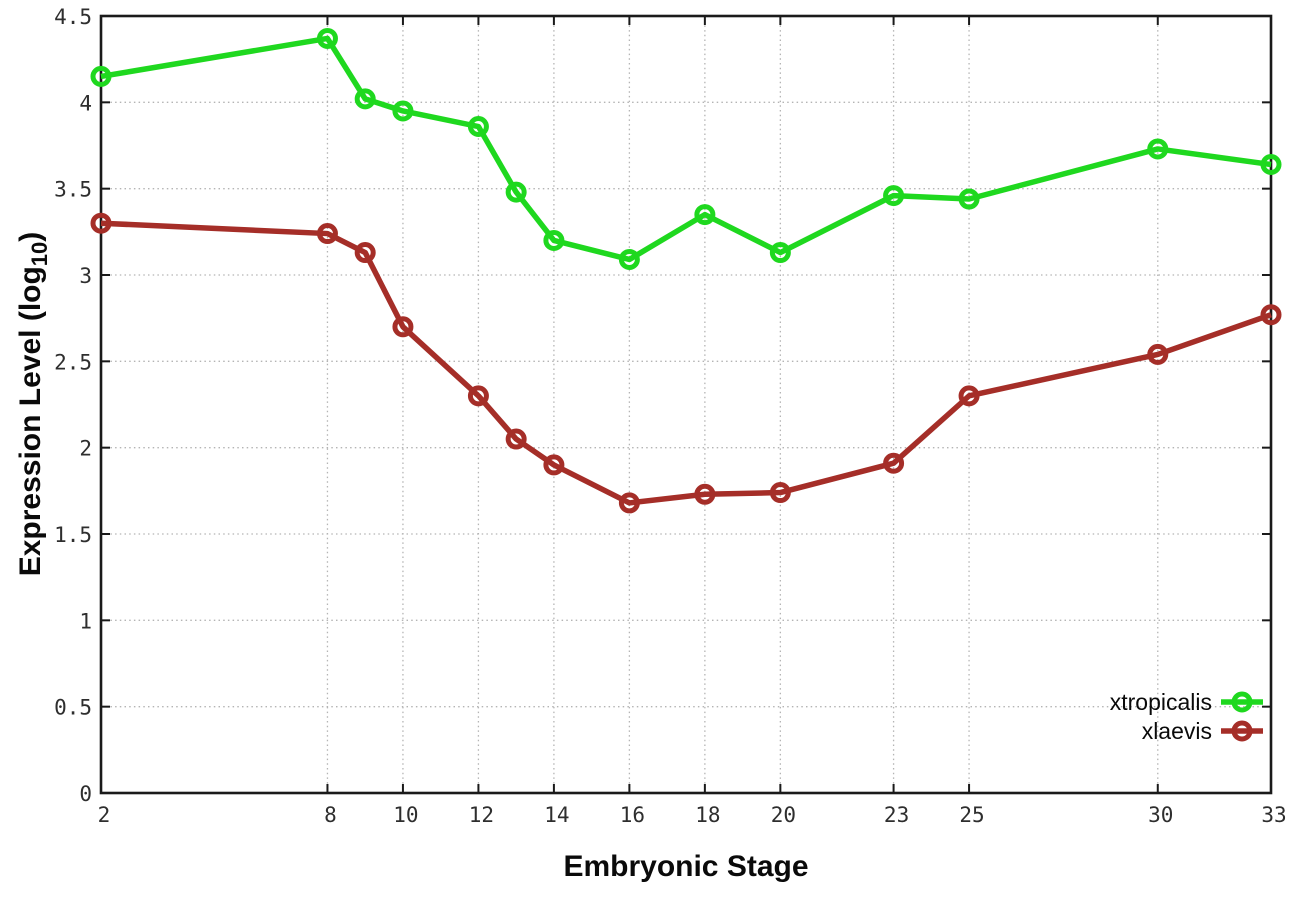  Describe the element at coordinates (85, 794) in the screenshot. I see `y-tick-label: 0` at that location.